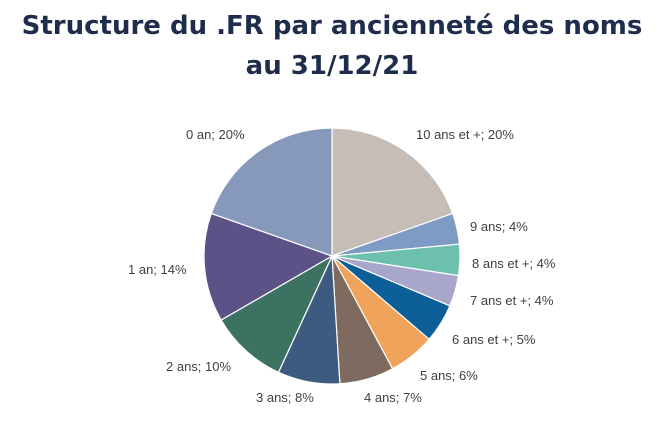 Image resolution: width=664 pixels, height=436 pixels. What do you see at coordinates (332, 26) in the screenshot?
I see `chart-title-line-1: Structure du .FR par ancienneté des noms` at bounding box center [332, 26].